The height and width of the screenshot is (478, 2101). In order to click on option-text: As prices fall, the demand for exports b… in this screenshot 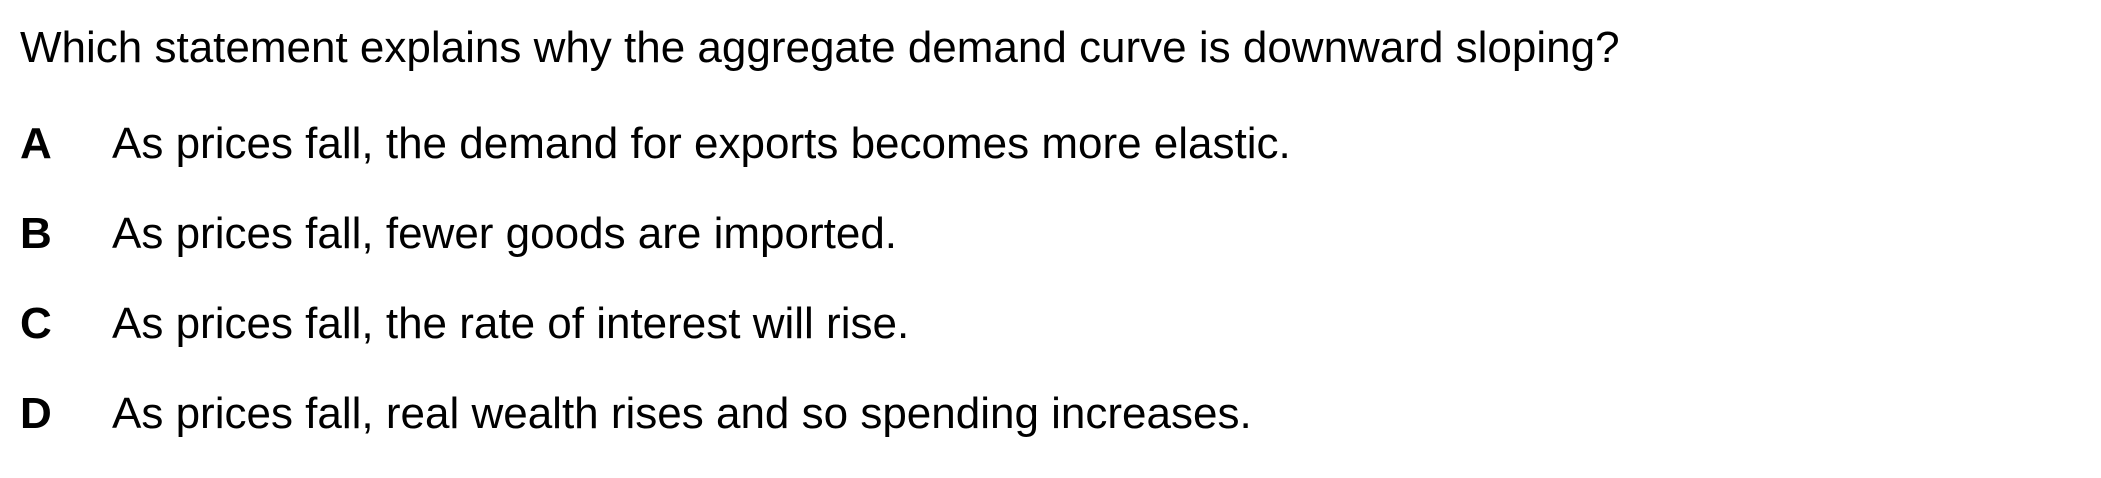, I will do `click(701, 143)`.